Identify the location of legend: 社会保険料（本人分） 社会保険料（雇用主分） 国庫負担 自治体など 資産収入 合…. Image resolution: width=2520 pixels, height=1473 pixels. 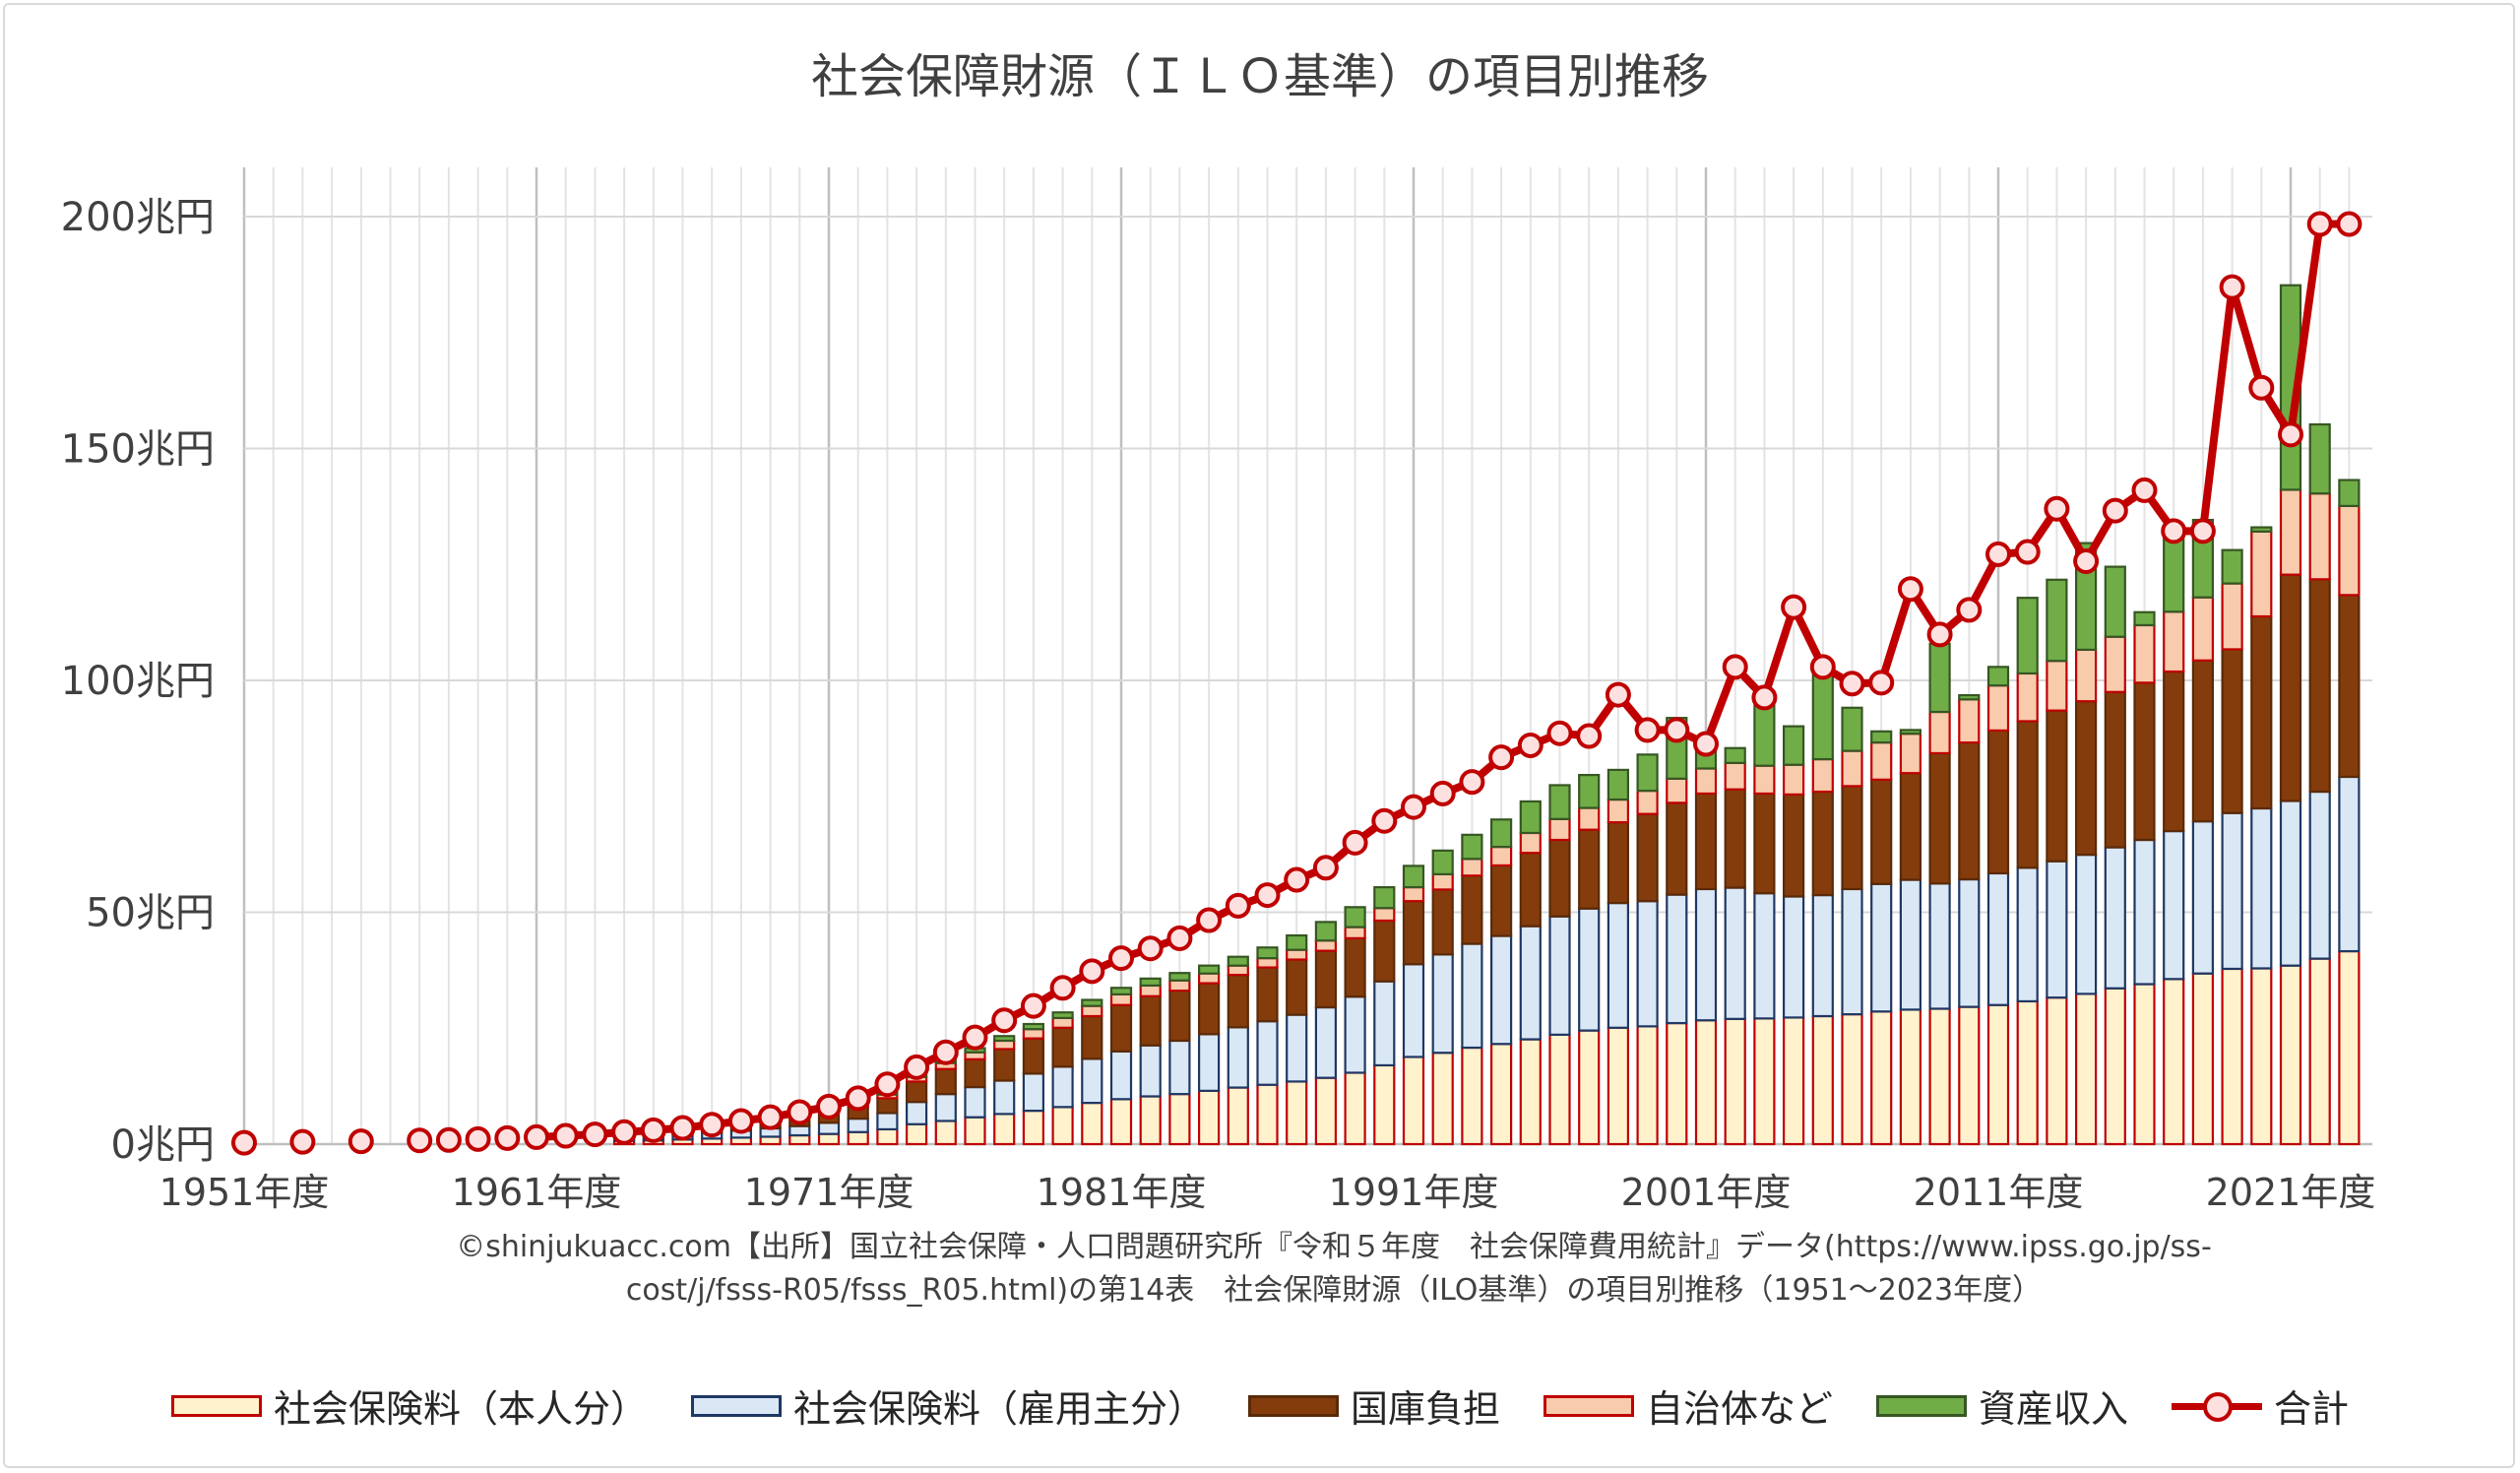
(1260, 1405).